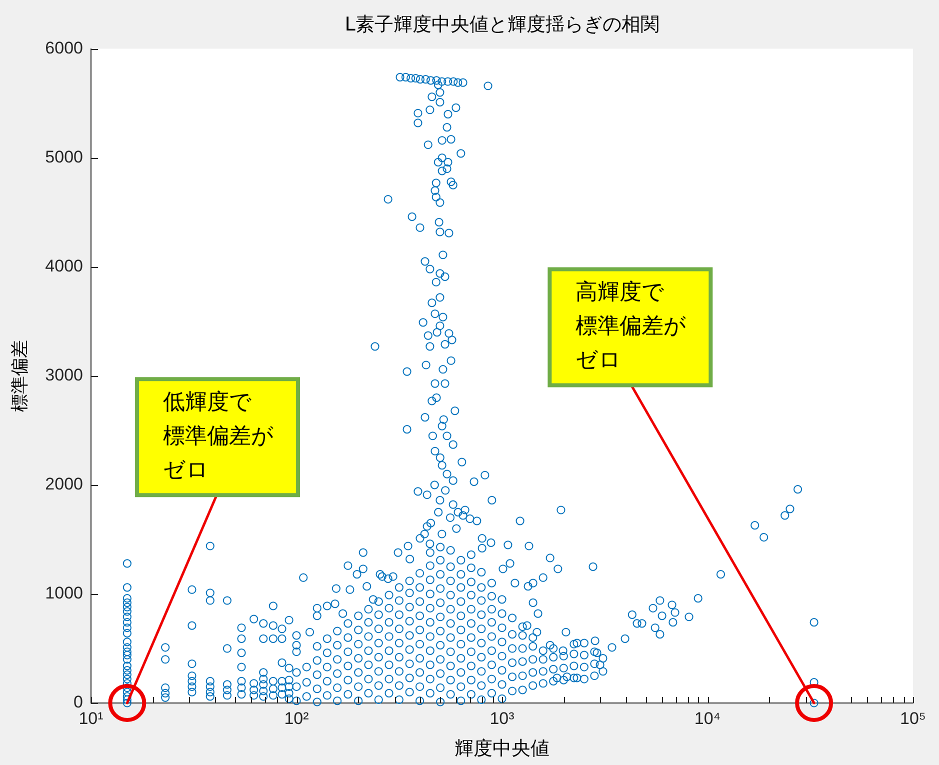  I want to click on x-tick-label: 10², so click(297, 718).